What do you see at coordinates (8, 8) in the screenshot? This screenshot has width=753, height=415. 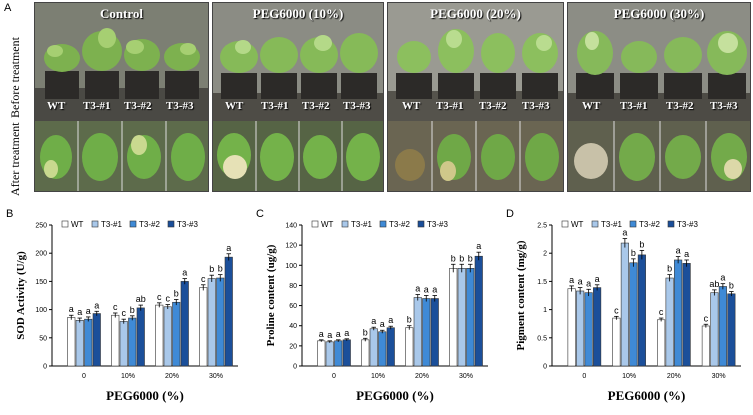 I see `panel-letter-a: A` at bounding box center [8, 8].